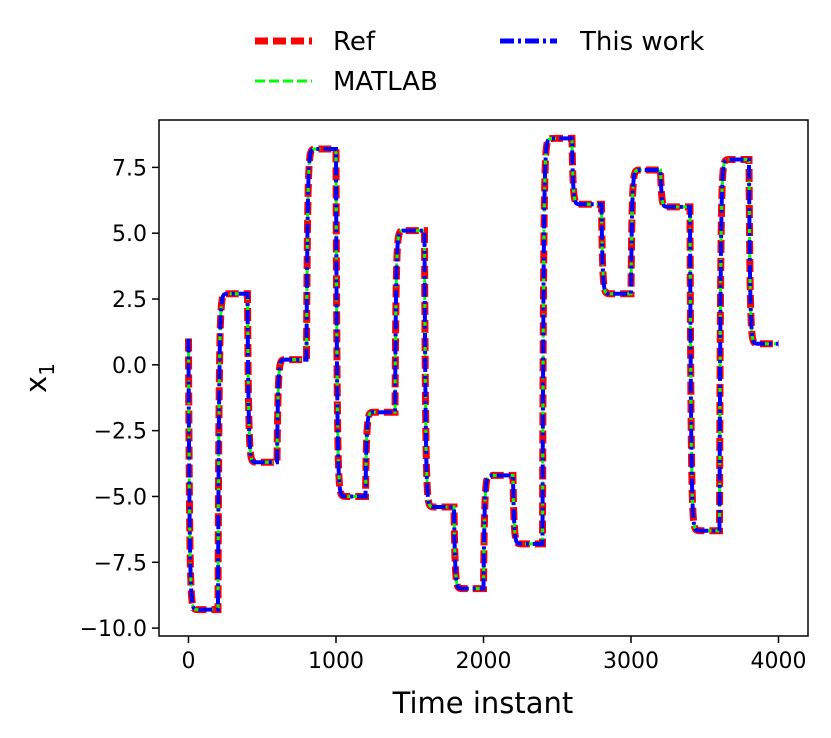  What do you see at coordinates (354, 42) in the screenshot?
I see `legend-ref-label: Ref` at bounding box center [354, 42].